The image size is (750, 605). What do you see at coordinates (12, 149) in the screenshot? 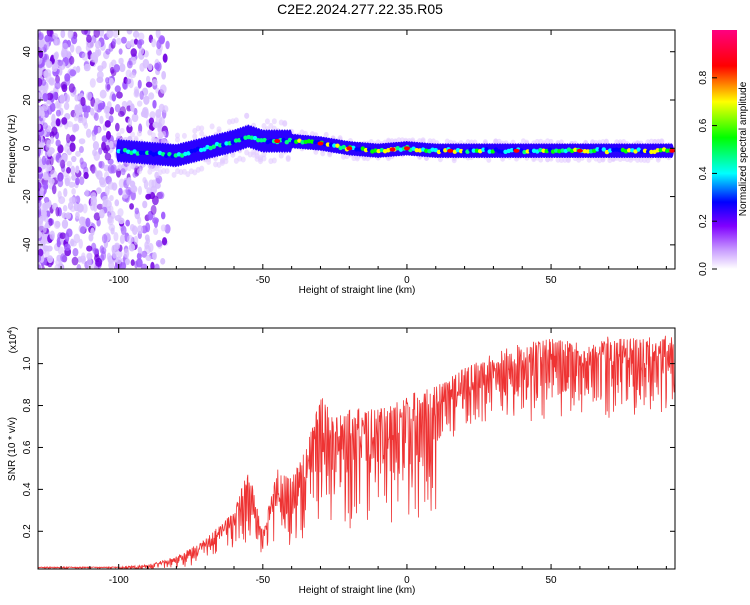
I see `heatmap-y-axis-label: Frequency (Hz)` at bounding box center [12, 149].